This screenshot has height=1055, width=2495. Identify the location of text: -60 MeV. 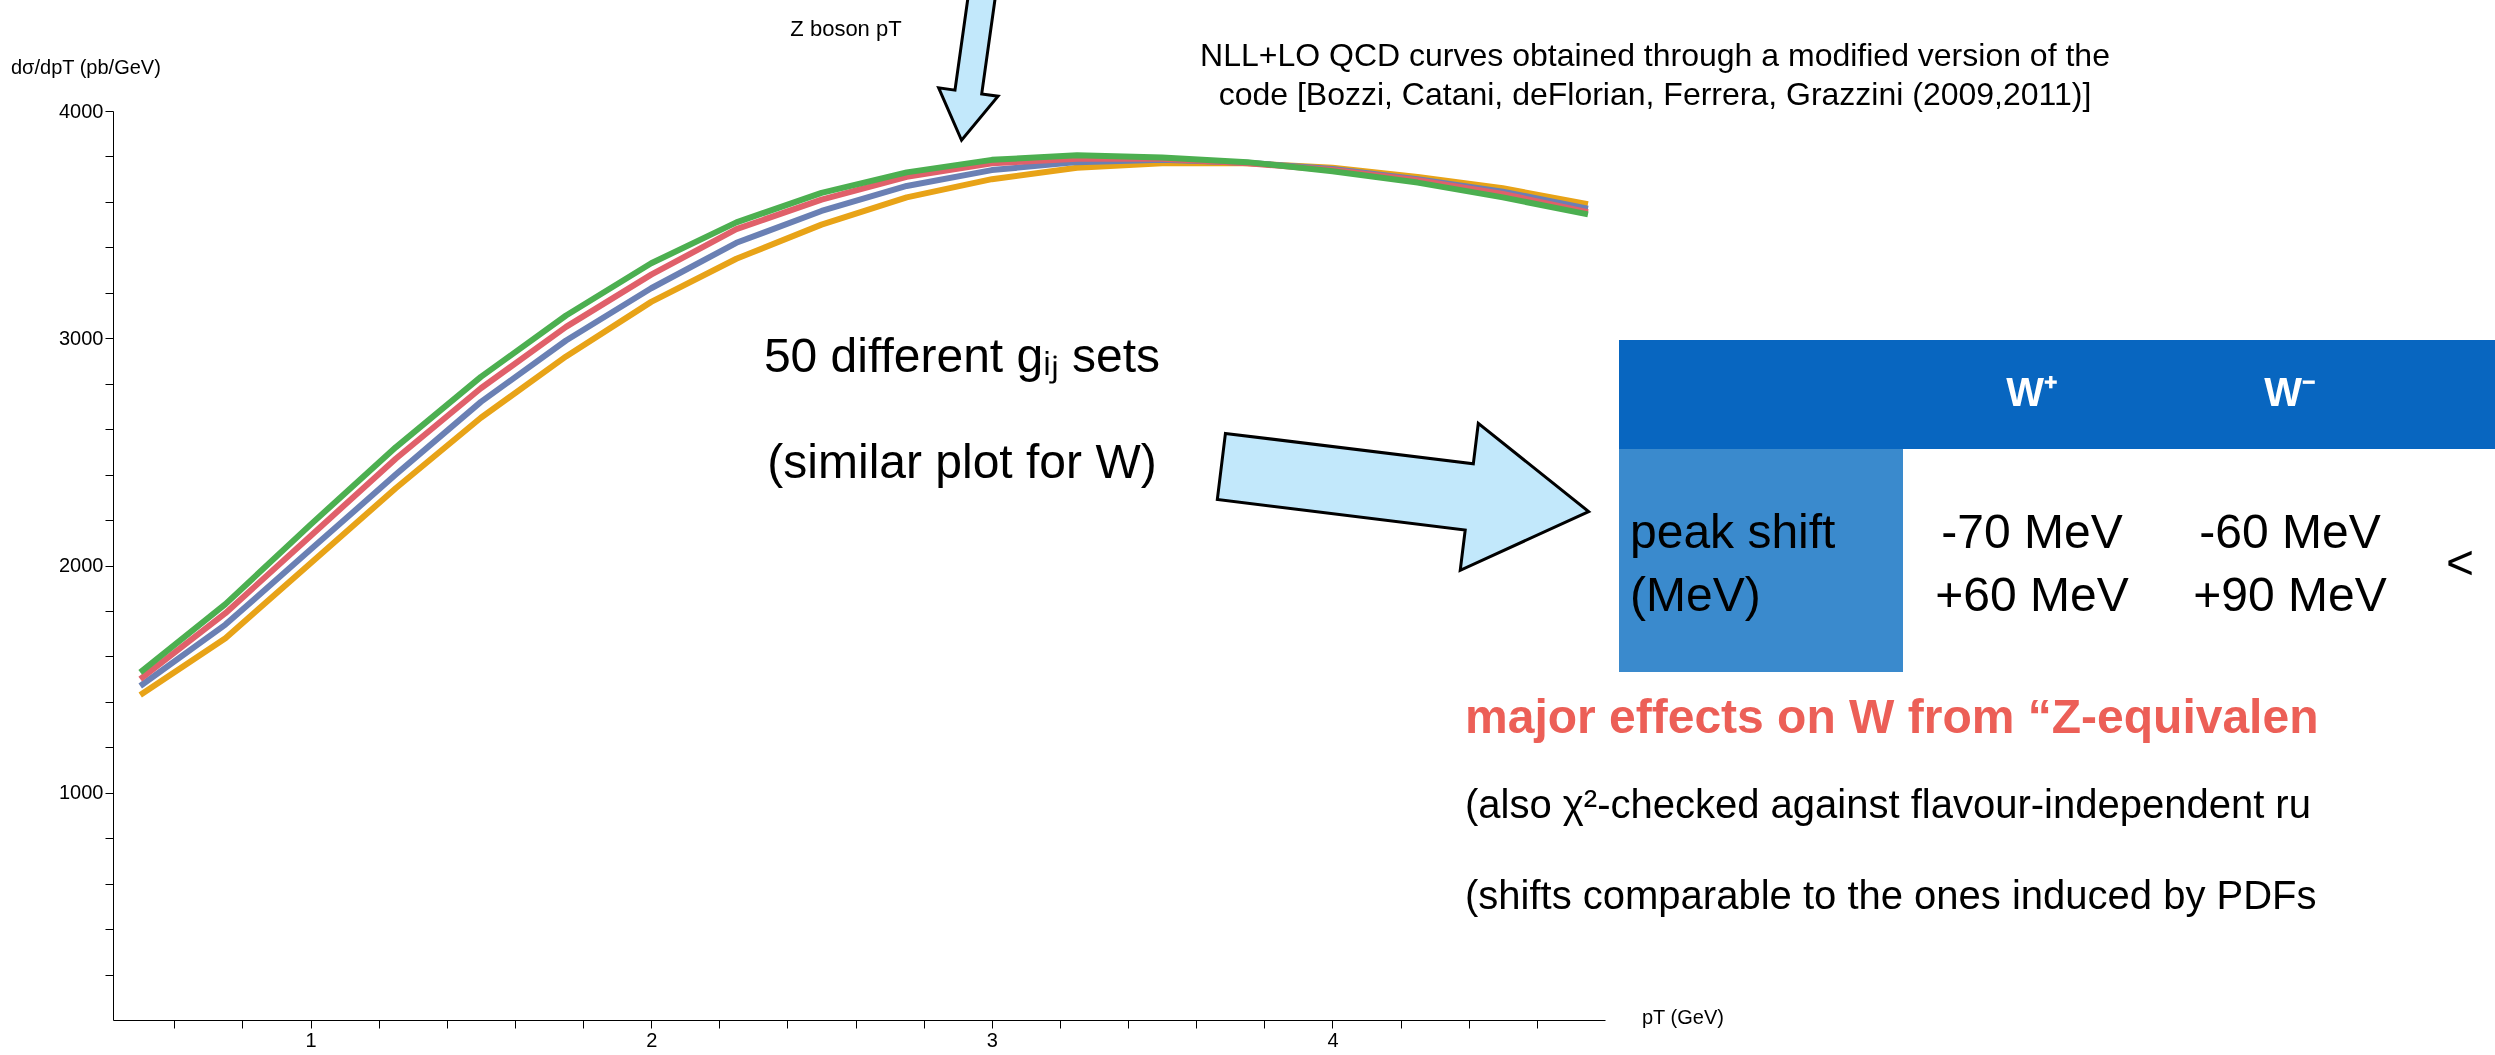
(2290, 531).